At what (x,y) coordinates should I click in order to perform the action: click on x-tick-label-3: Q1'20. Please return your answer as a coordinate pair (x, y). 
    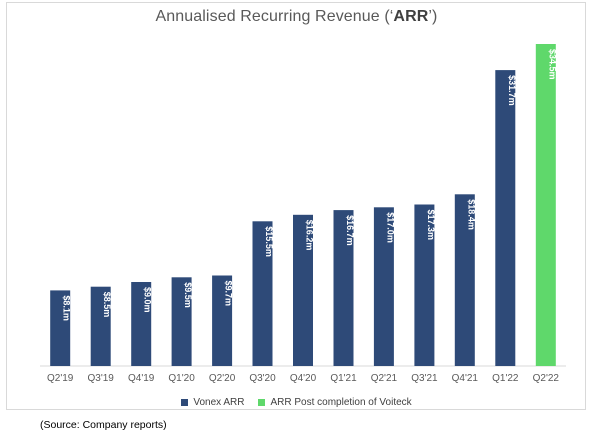
    Looking at the image, I should click on (181, 378).